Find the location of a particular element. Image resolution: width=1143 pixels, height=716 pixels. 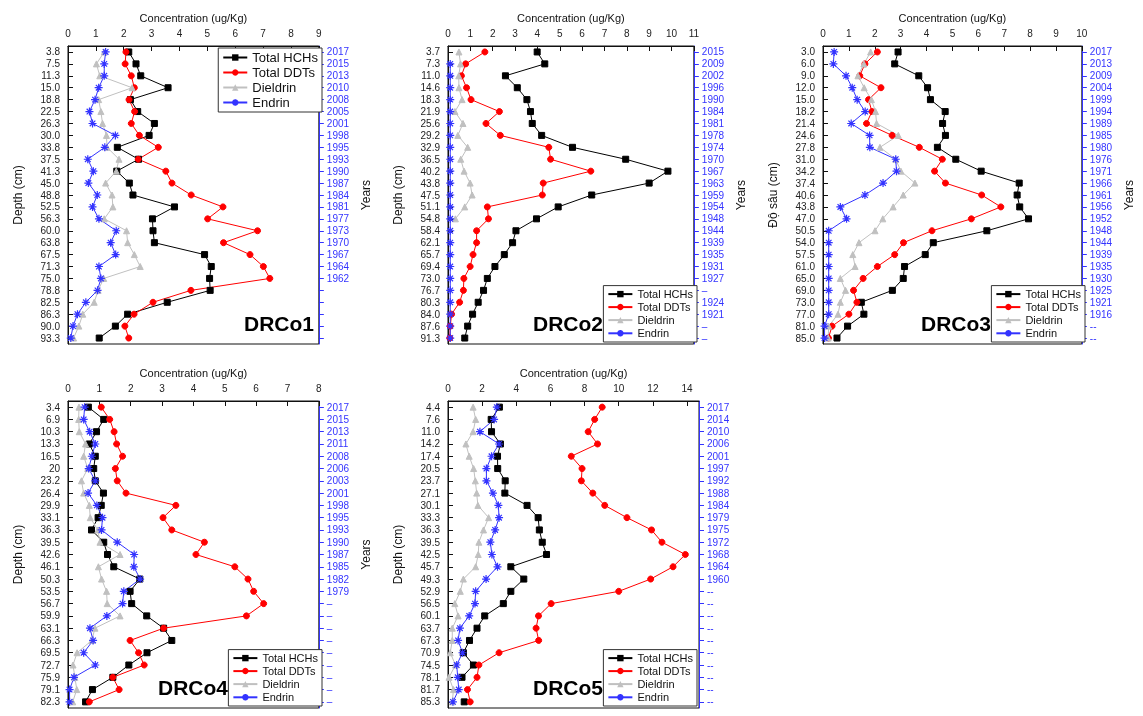

y-tick-label: 30.1 is located at coordinates (430, 505).